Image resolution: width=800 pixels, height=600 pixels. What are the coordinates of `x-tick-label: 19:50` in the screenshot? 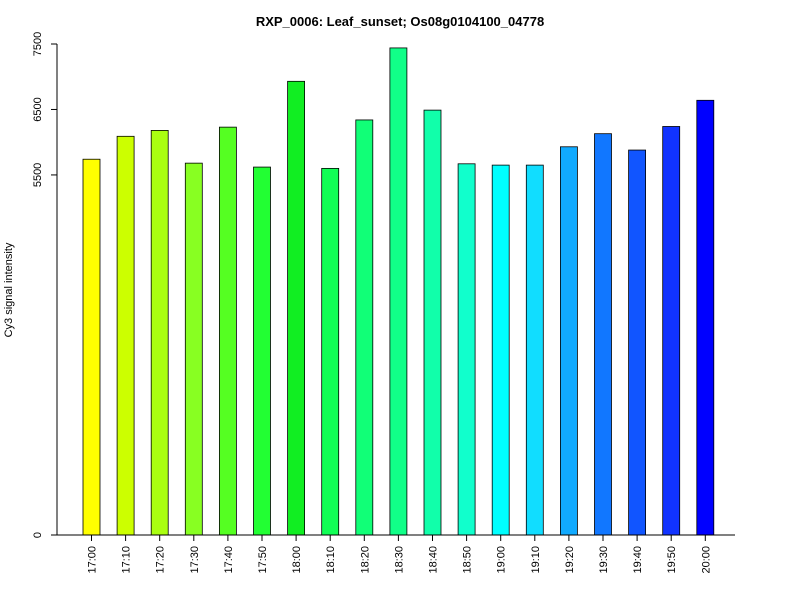 It's located at (672, 560).